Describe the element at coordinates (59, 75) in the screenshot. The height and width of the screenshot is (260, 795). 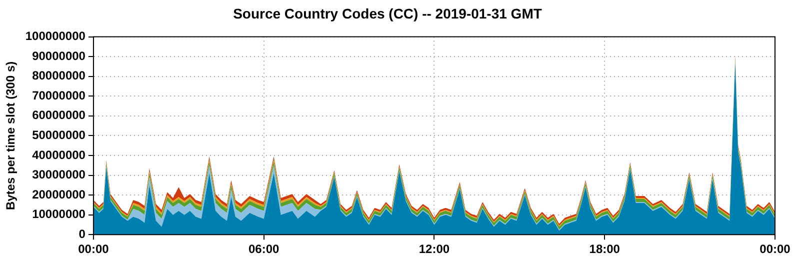
I see `y-tick-label: 80000000` at that location.